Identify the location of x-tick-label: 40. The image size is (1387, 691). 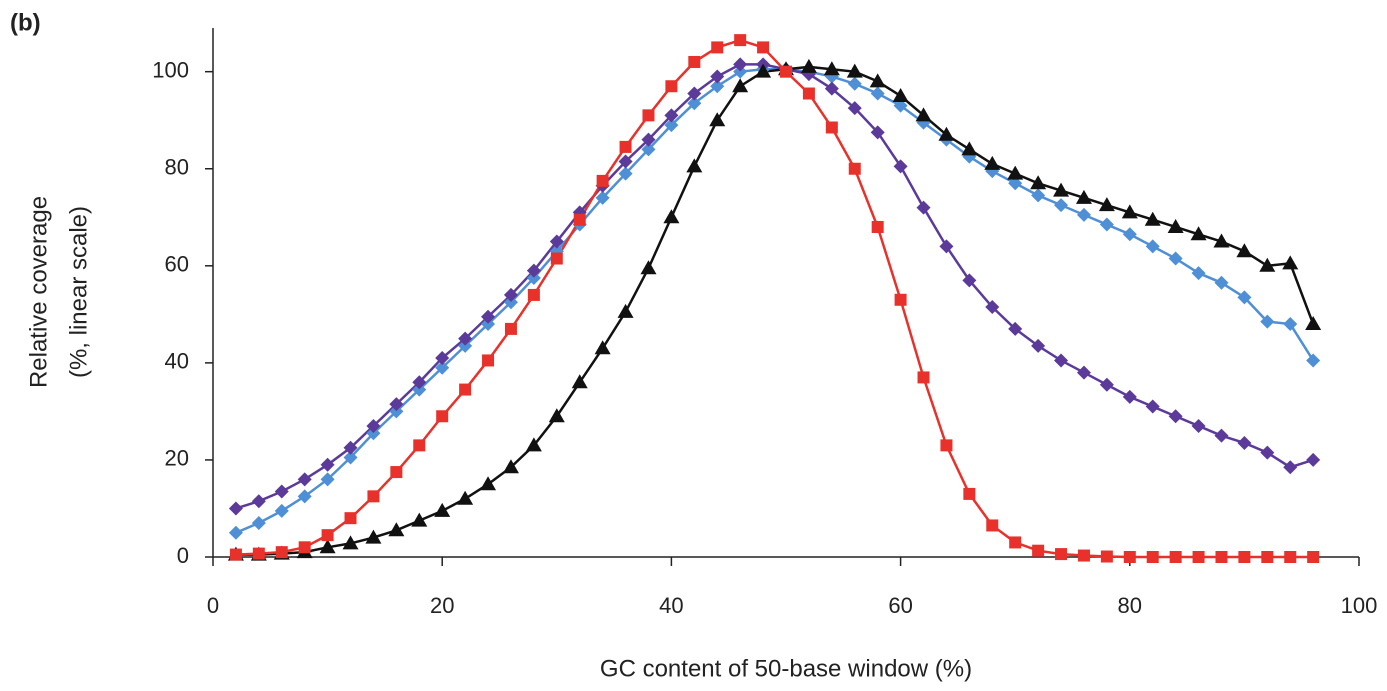
(671, 605).